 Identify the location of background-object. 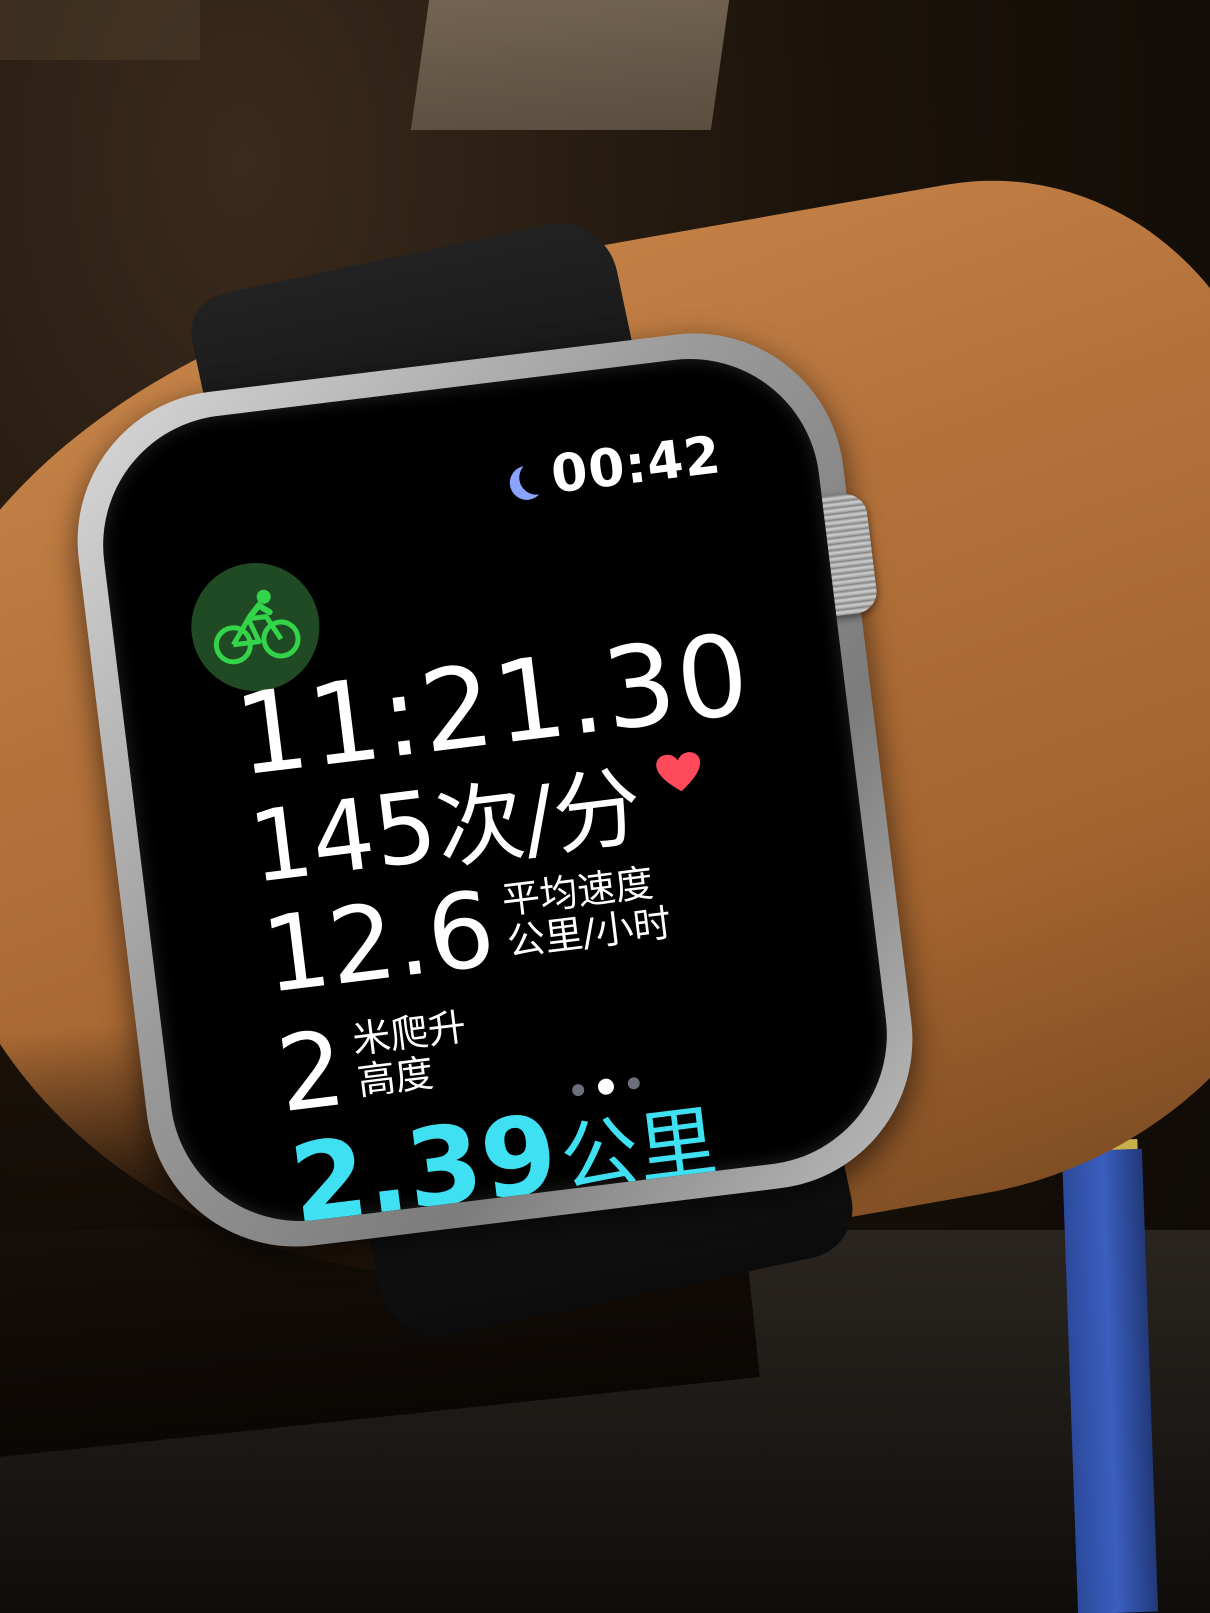
(570, 65).